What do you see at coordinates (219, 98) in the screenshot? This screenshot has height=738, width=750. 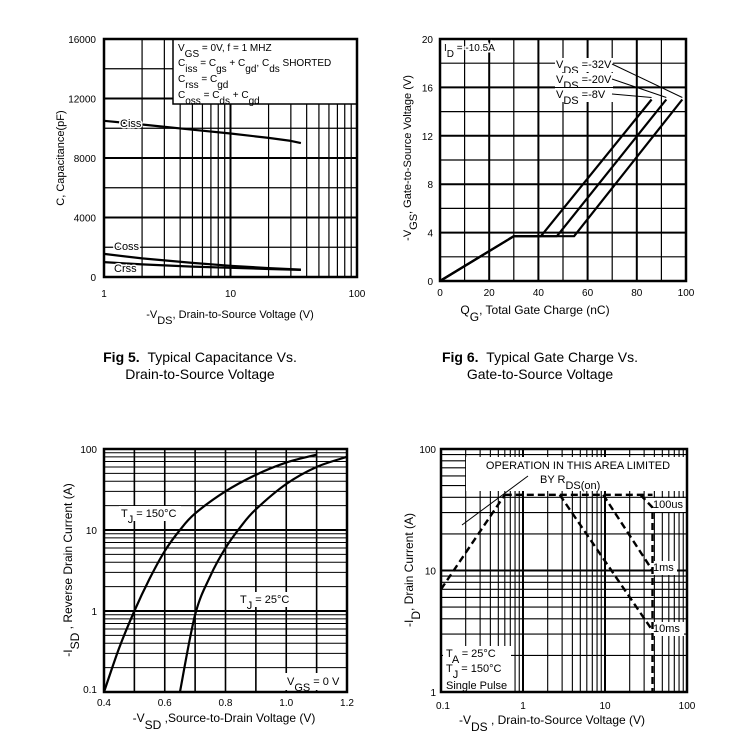 I see `conditions-line4: Coss = Cds + Cgd` at bounding box center [219, 98].